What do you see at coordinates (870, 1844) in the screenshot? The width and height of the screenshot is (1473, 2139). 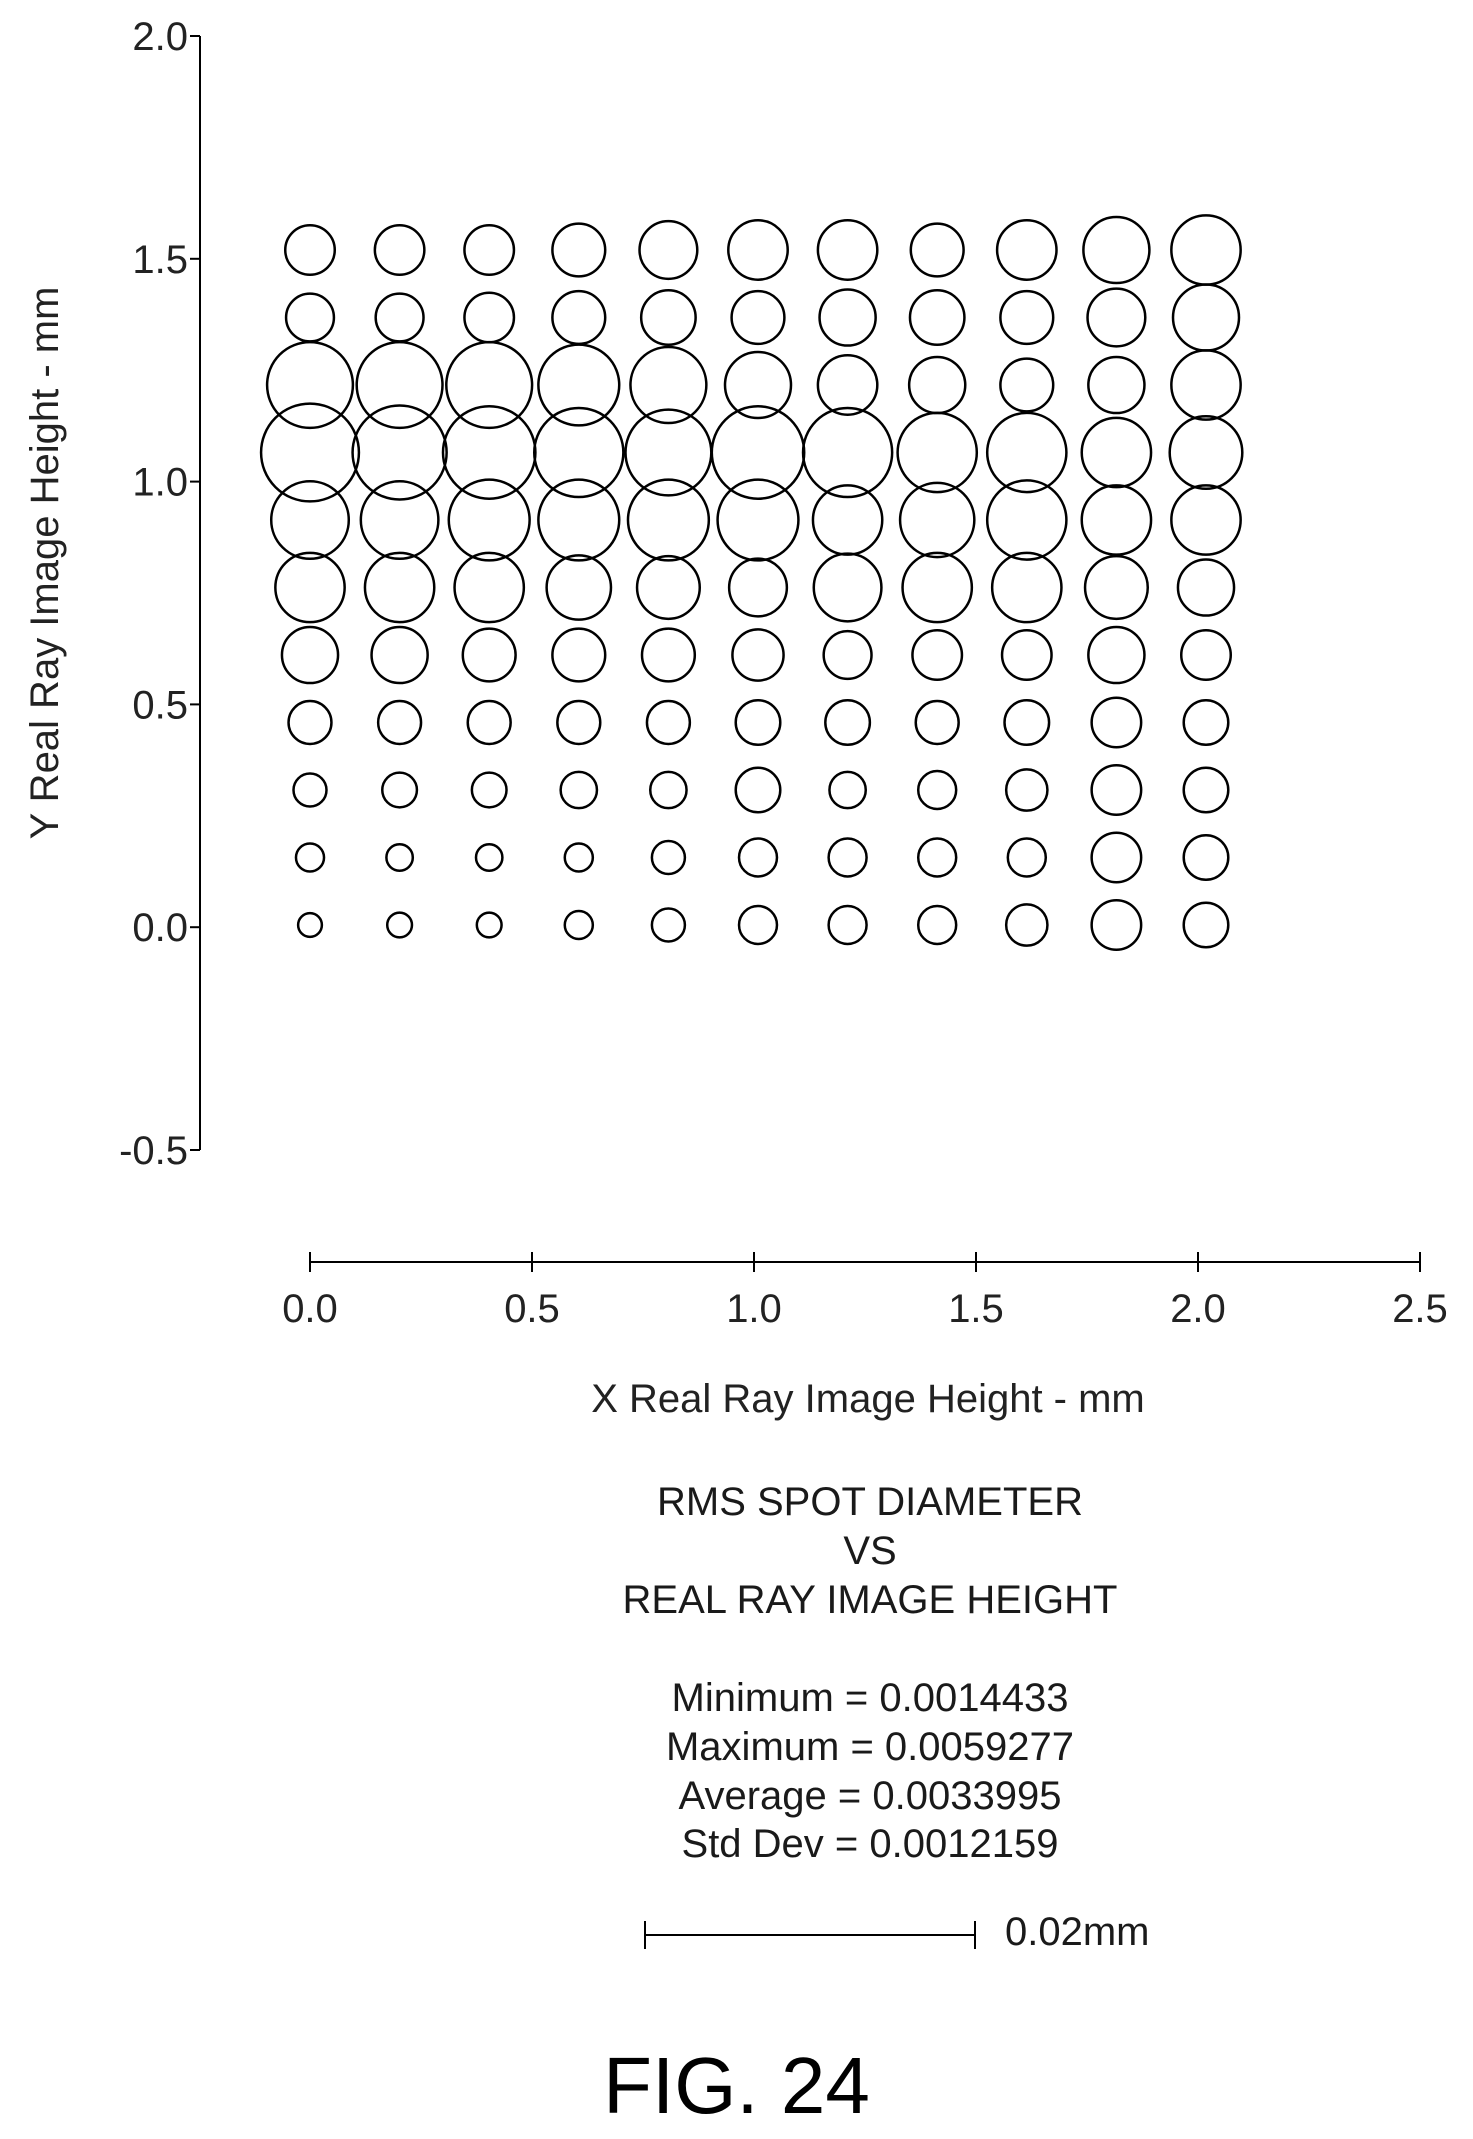 I see `stat-std-dev: Std Dev = 0.0012159` at bounding box center [870, 1844].